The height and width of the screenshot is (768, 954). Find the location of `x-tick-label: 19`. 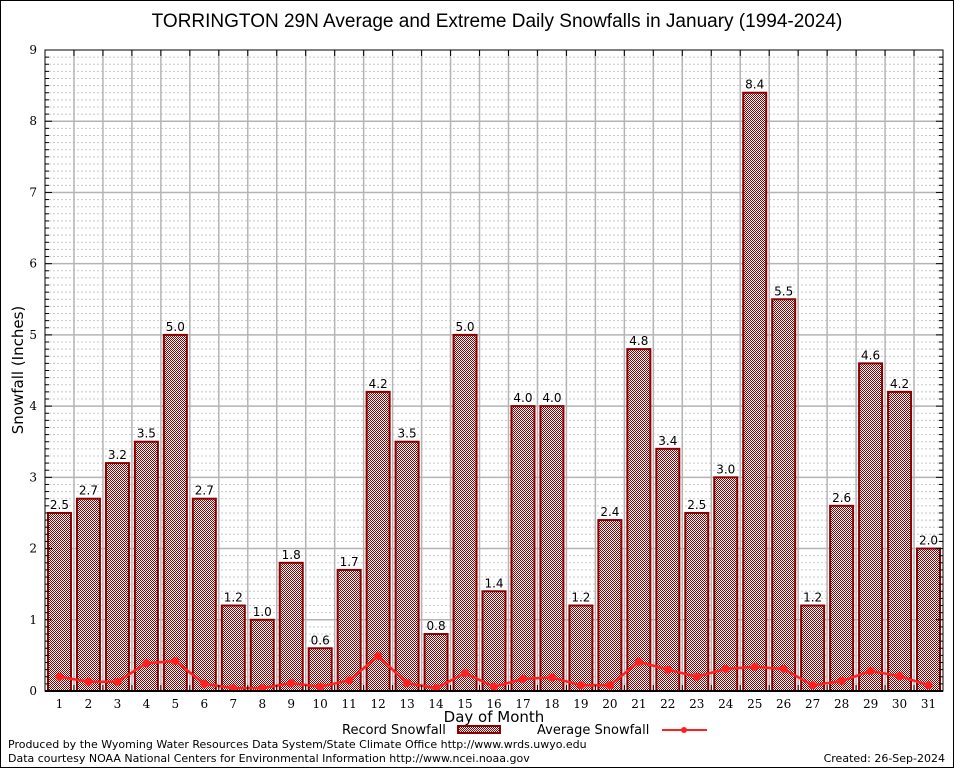

x-tick-label: 19 is located at coordinates (580, 704).